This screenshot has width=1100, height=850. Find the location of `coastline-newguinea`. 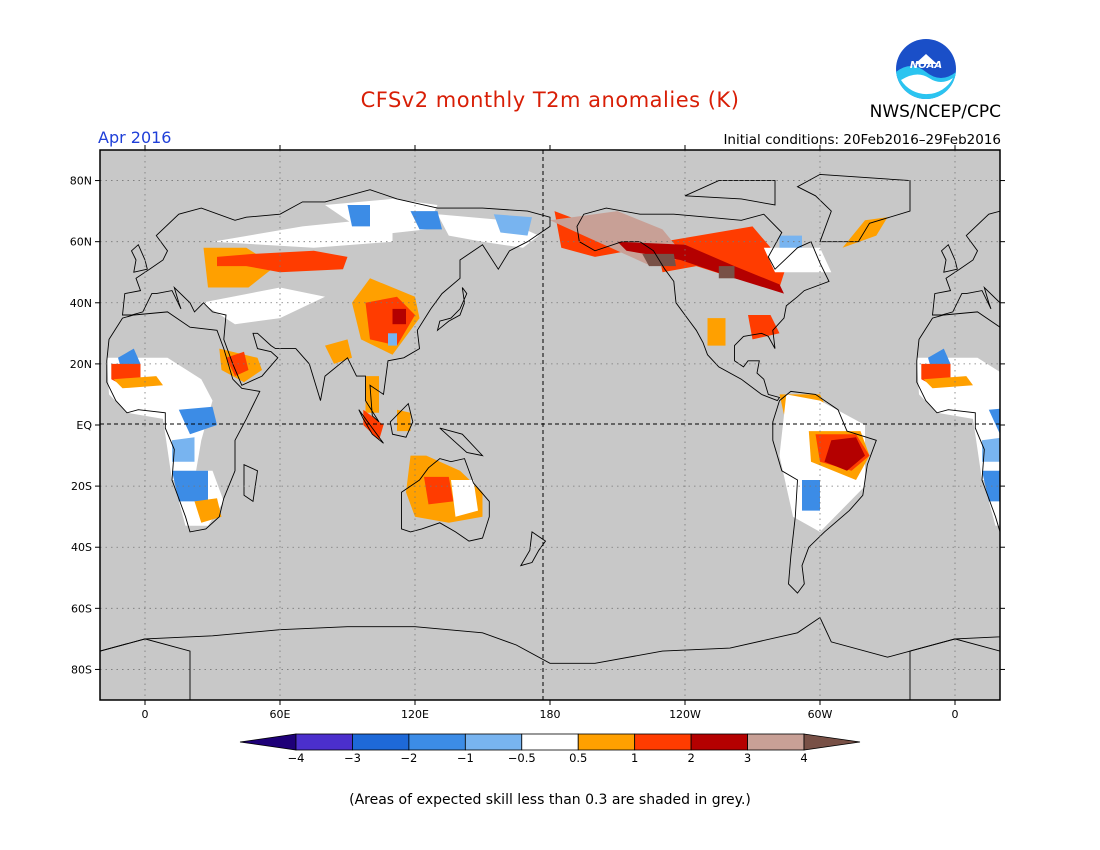

coastline-newguinea is located at coordinates (461, 442).